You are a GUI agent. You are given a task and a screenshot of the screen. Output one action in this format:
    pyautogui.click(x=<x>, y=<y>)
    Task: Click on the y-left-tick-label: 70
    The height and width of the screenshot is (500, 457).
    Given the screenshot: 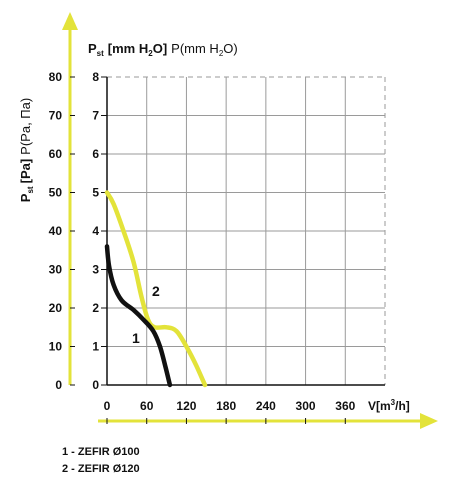 What is the action you would take?
    pyautogui.click(x=56, y=116)
    